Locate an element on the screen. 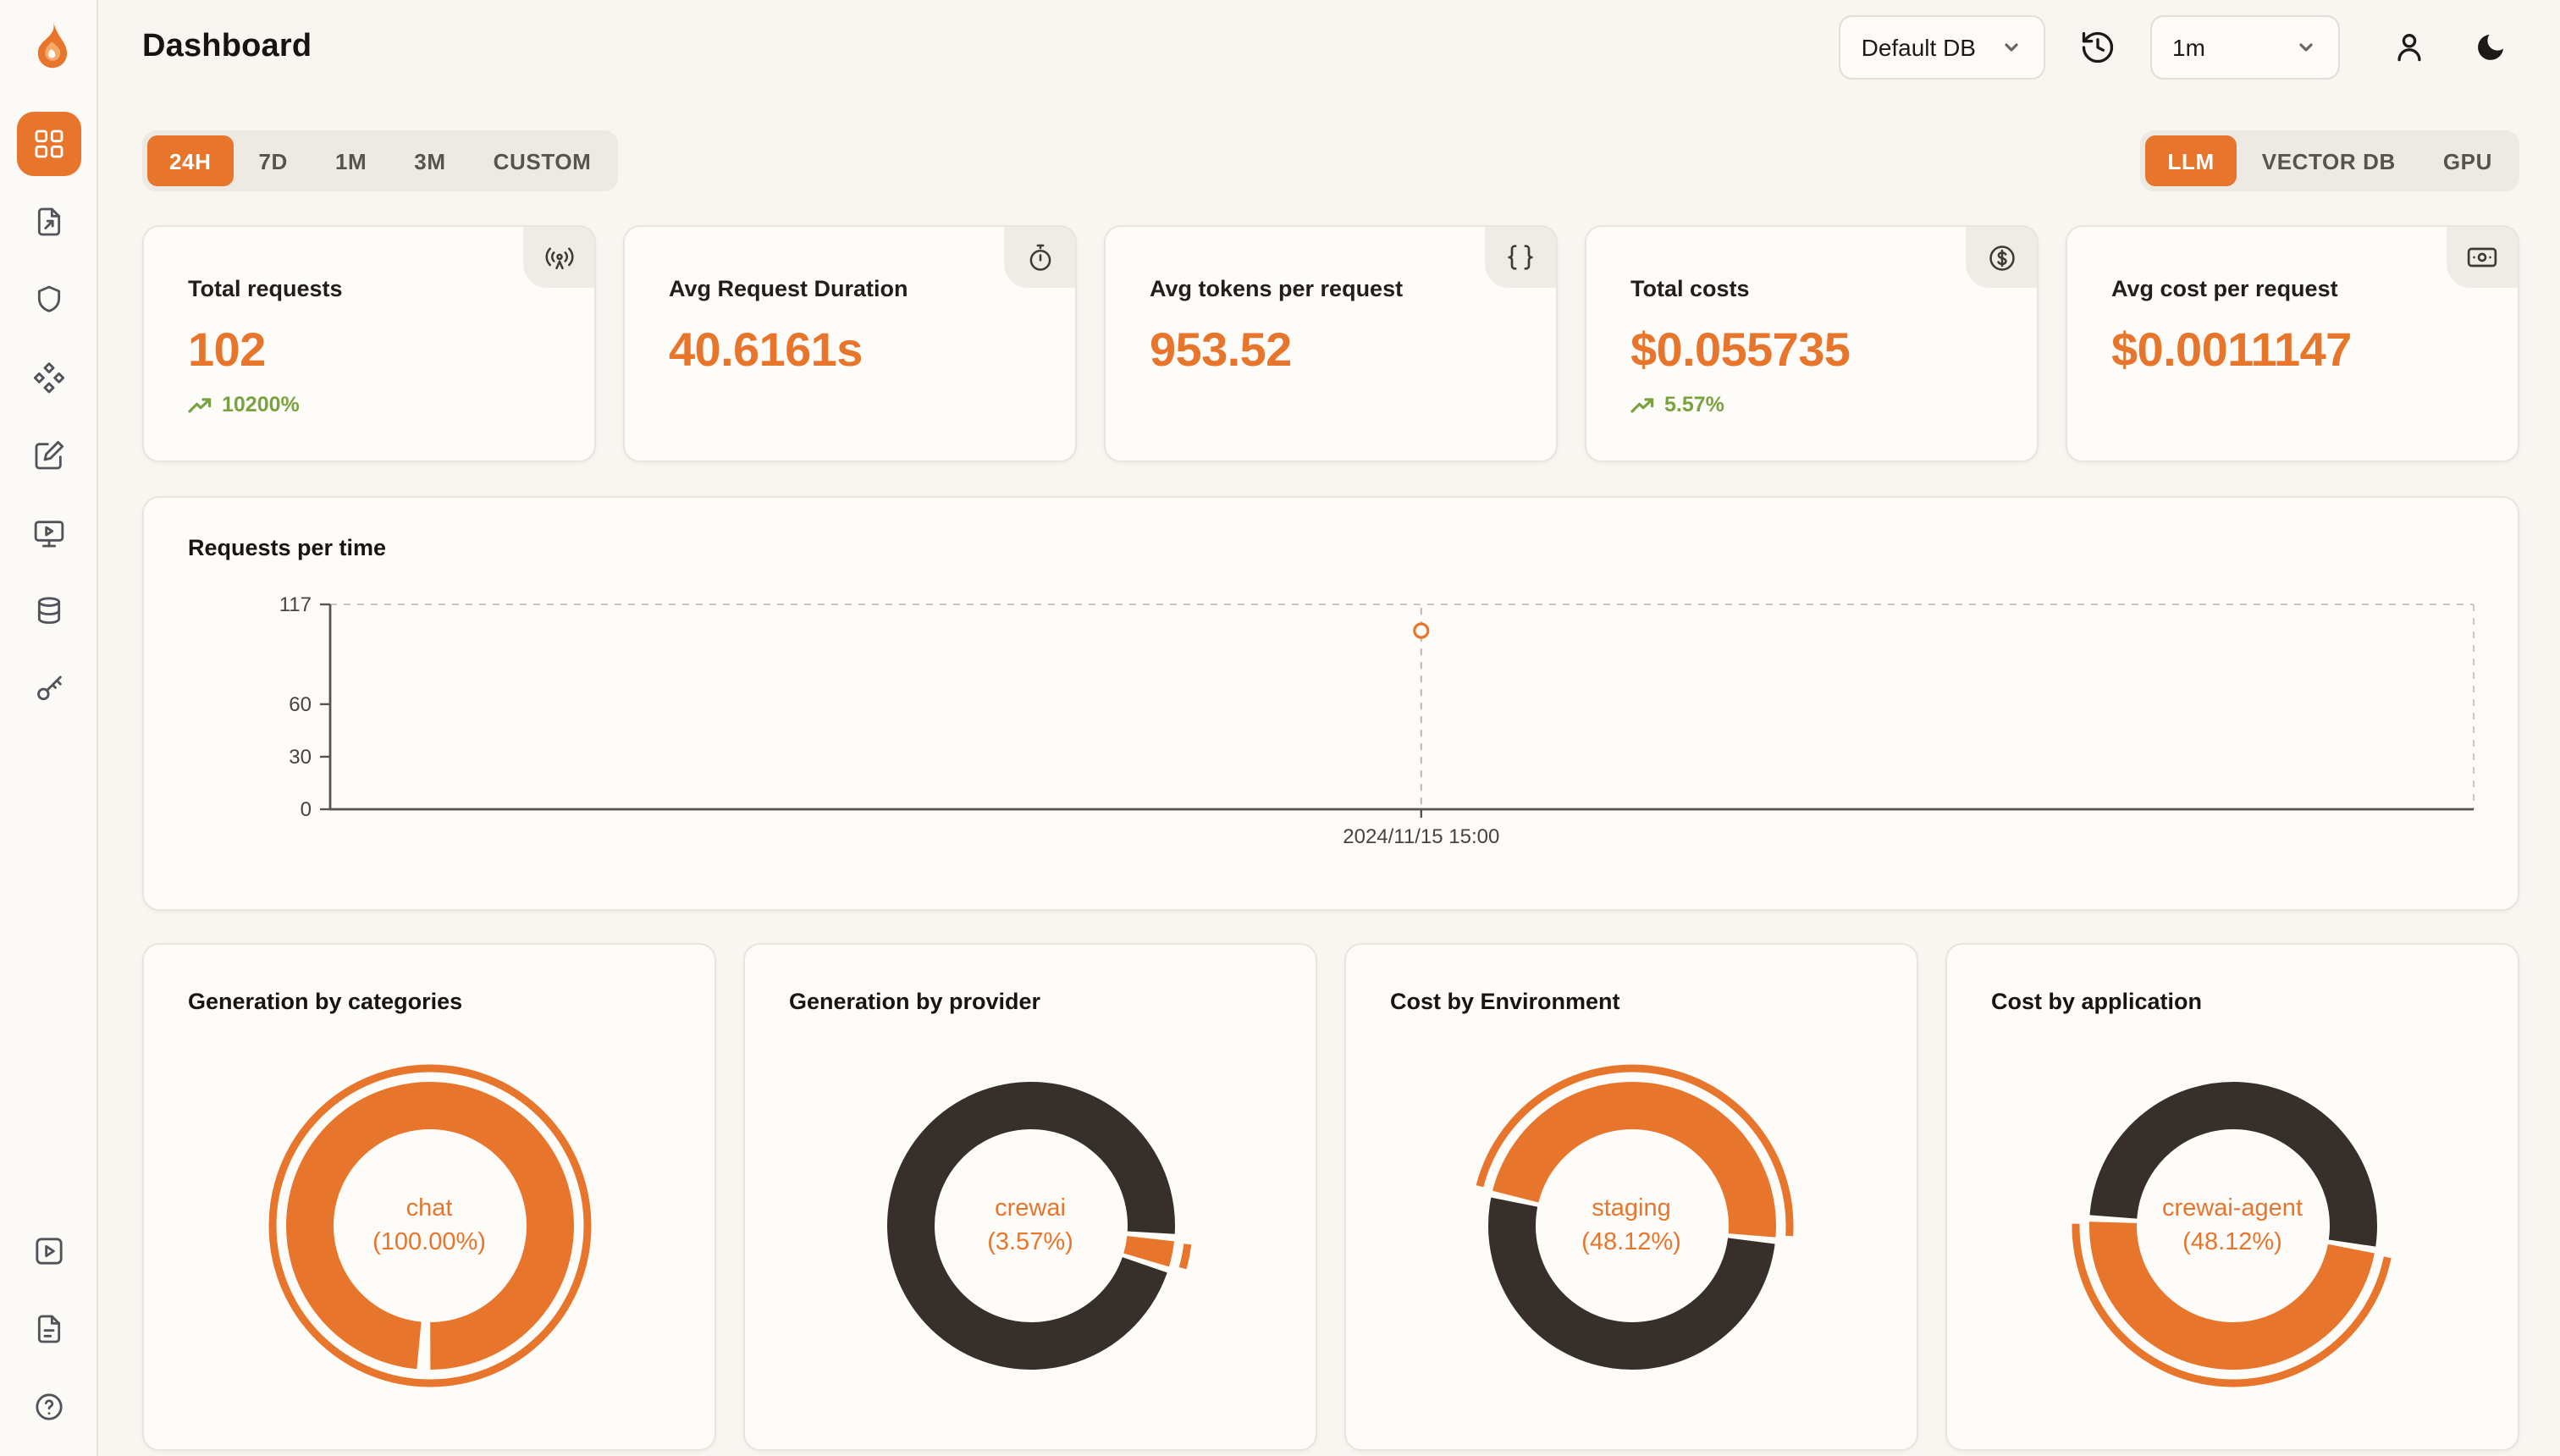 Image resolution: width=2560 pixels, height=1456 pixels. tab-1m: 1M is located at coordinates (351, 160).